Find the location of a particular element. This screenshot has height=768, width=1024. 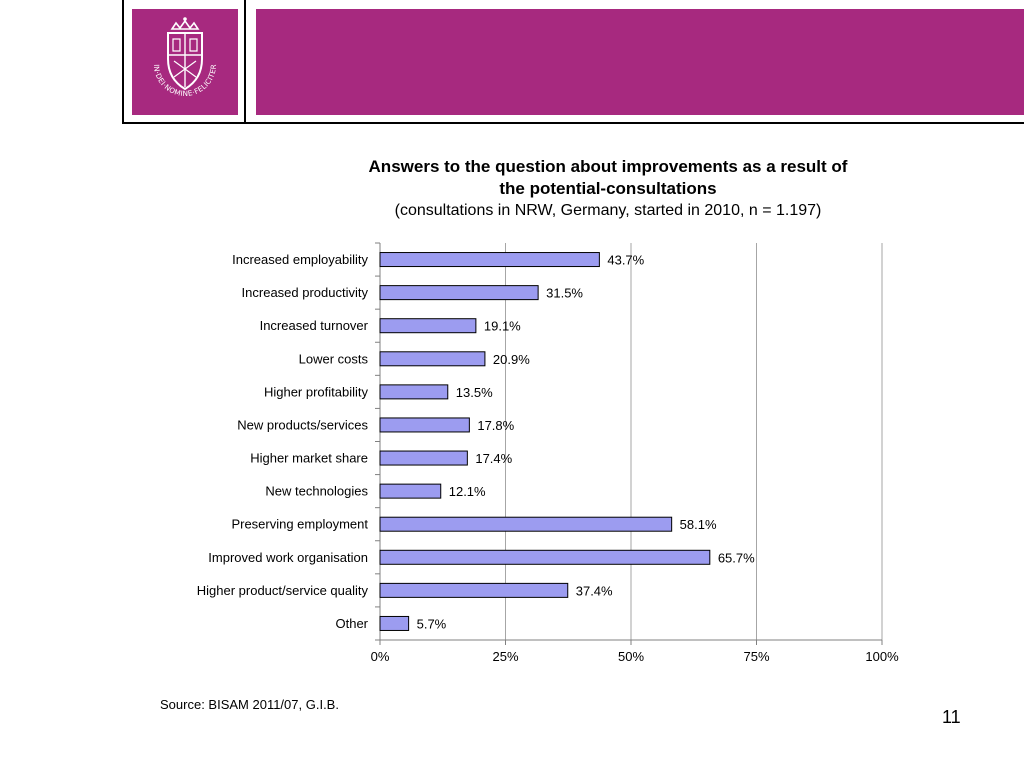

category-label: New technologies is located at coordinates (316, 491).